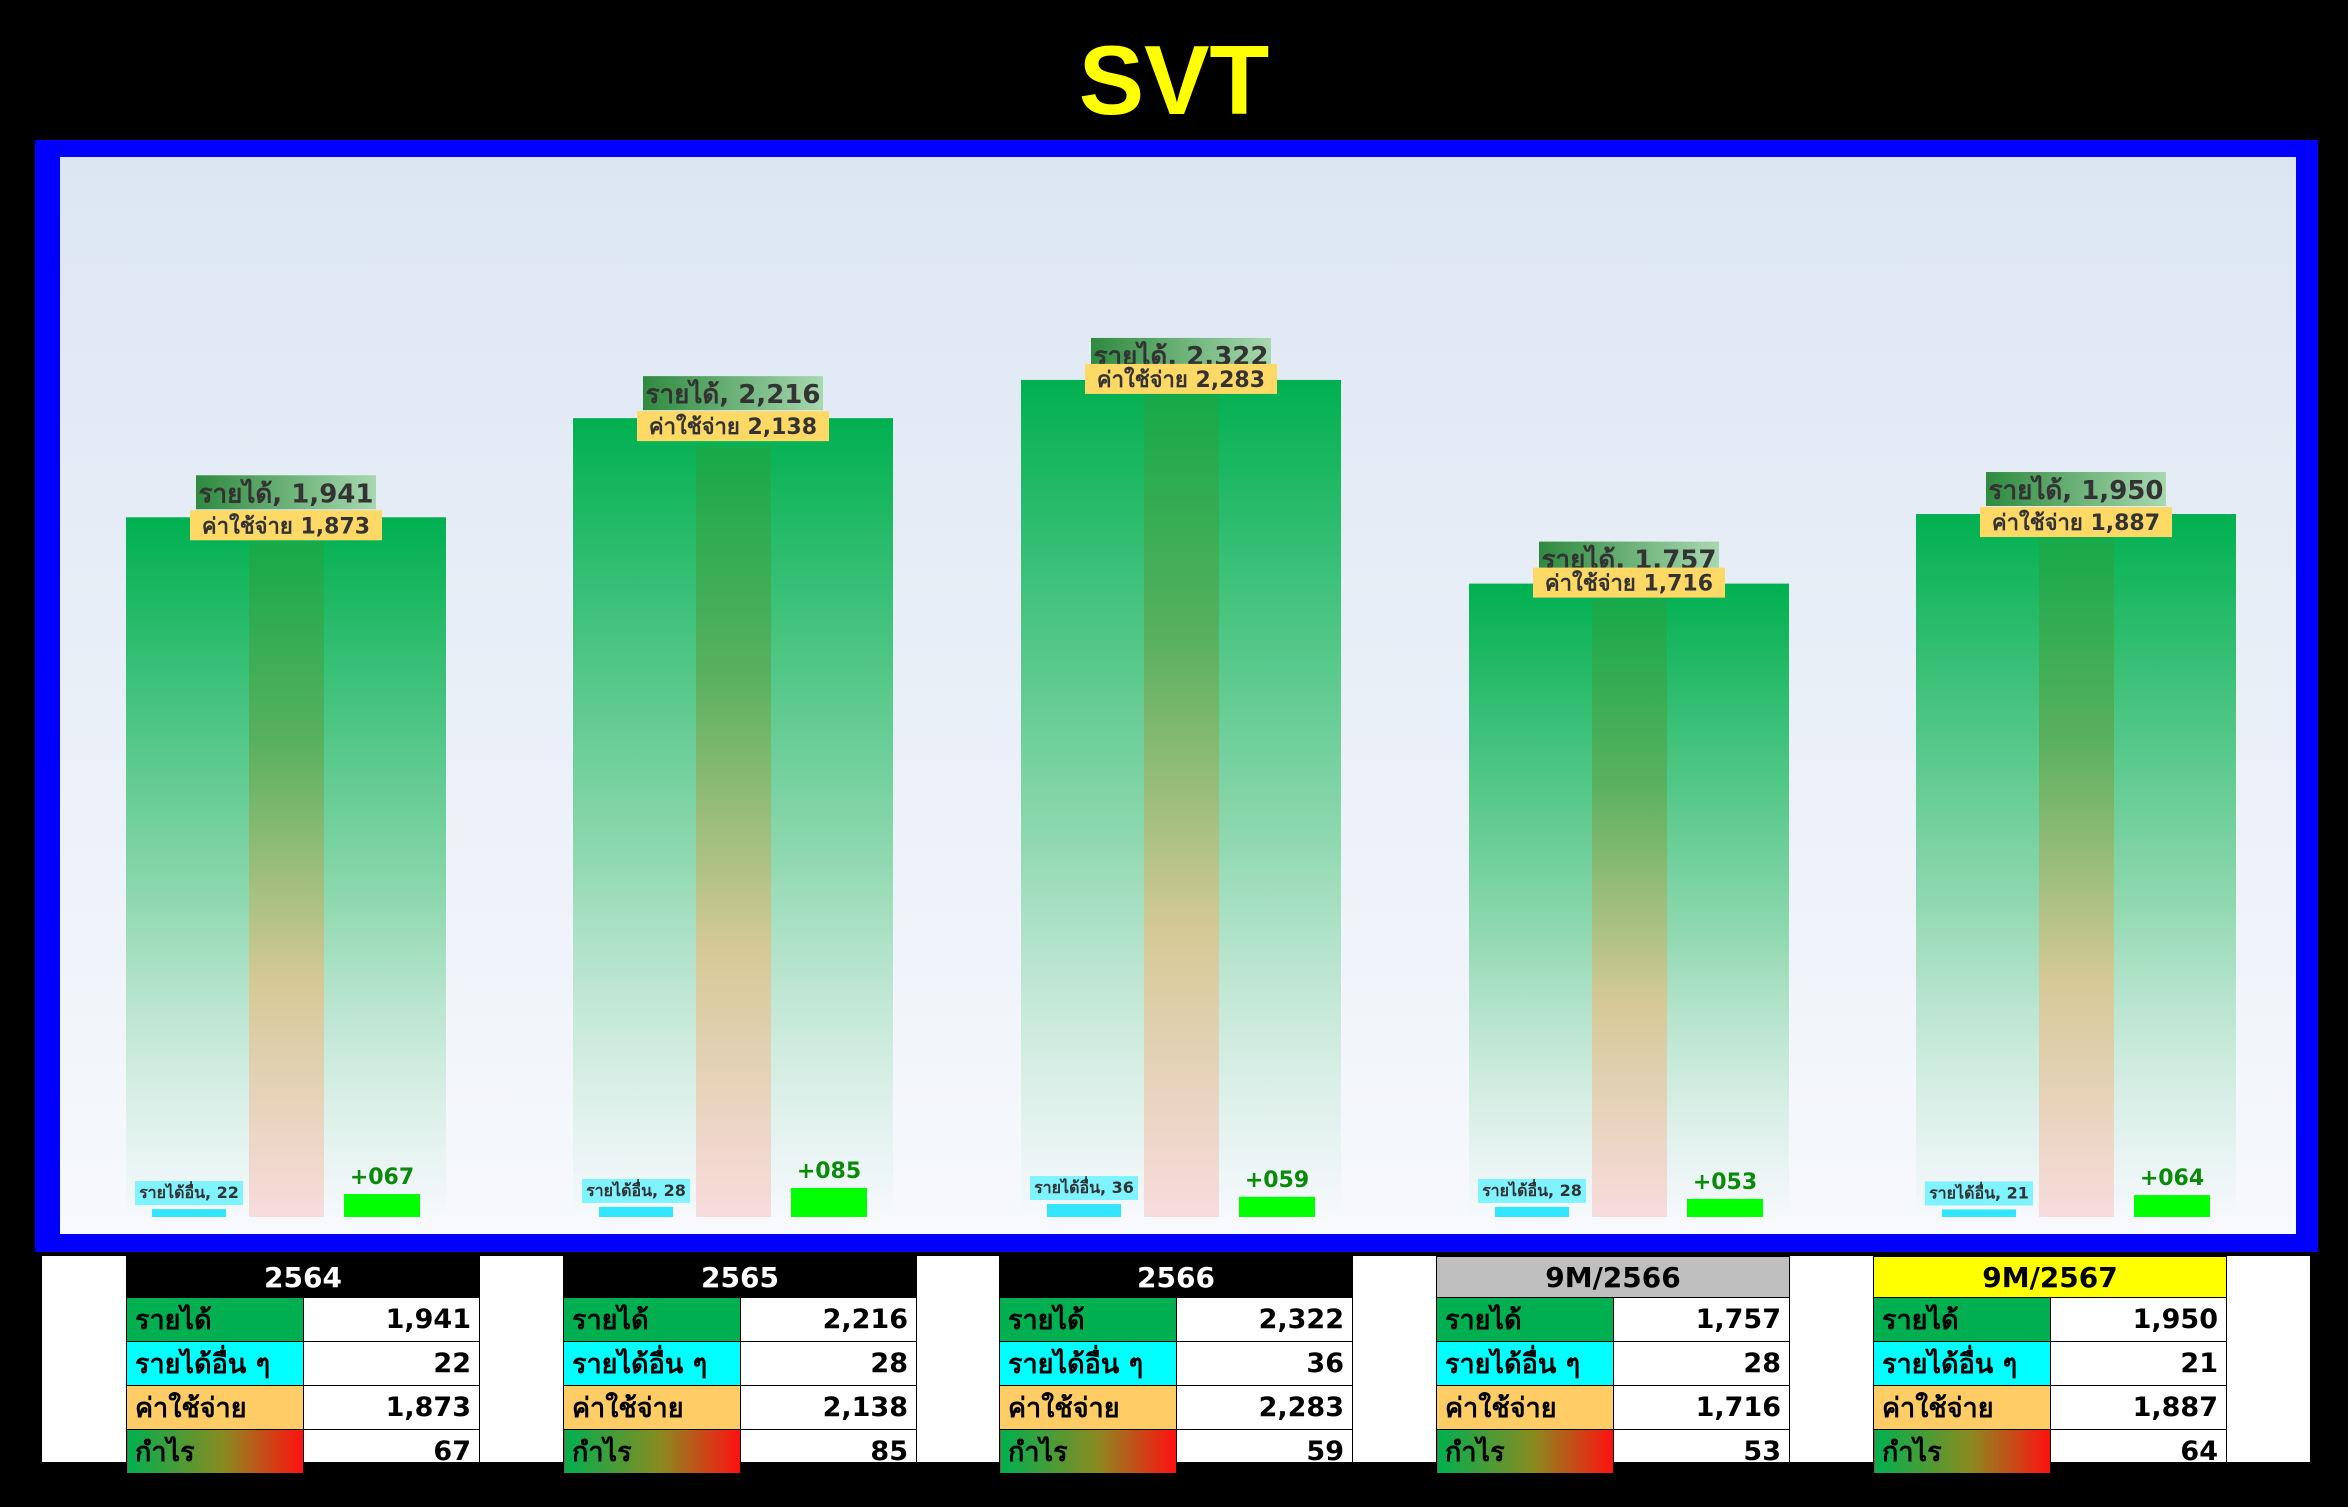 This screenshot has height=1507, width=2348. Describe the element at coordinates (1701, 1451) in the screenshot. I see `profit-value-cell: 53` at that location.